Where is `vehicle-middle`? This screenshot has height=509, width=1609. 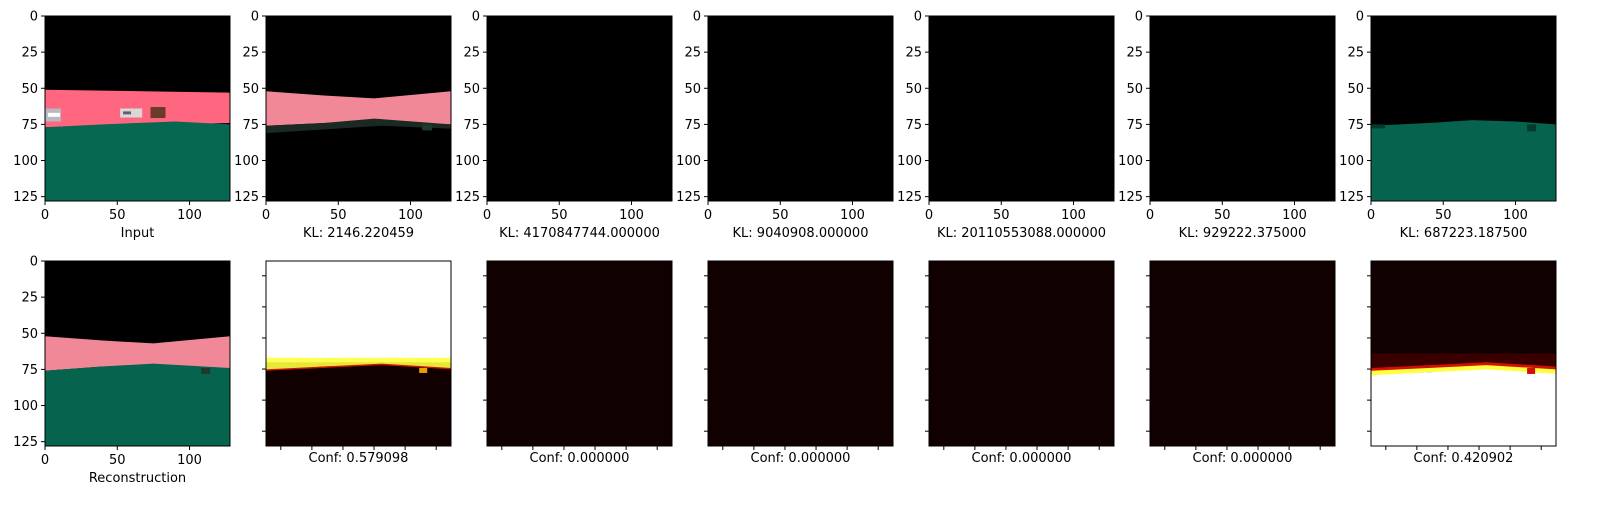 vehicle-middle is located at coordinates (131, 113).